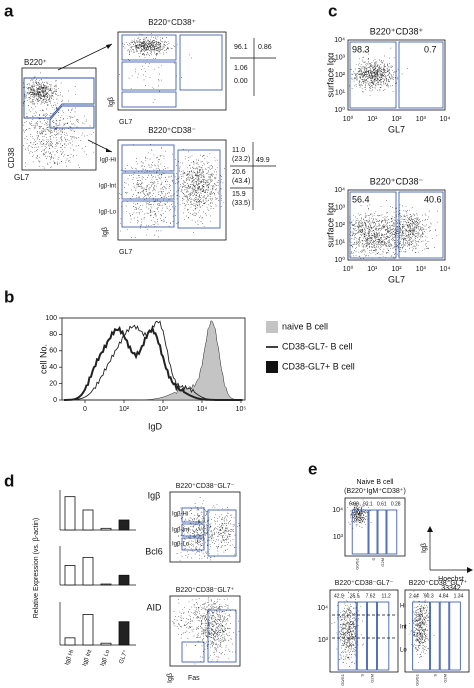 The width and height of the screenshot is (474, 688). What do you see at coordinates (430, 49) in the screenshot?
I see `label: 0.7` at bounding box center [430, 49].